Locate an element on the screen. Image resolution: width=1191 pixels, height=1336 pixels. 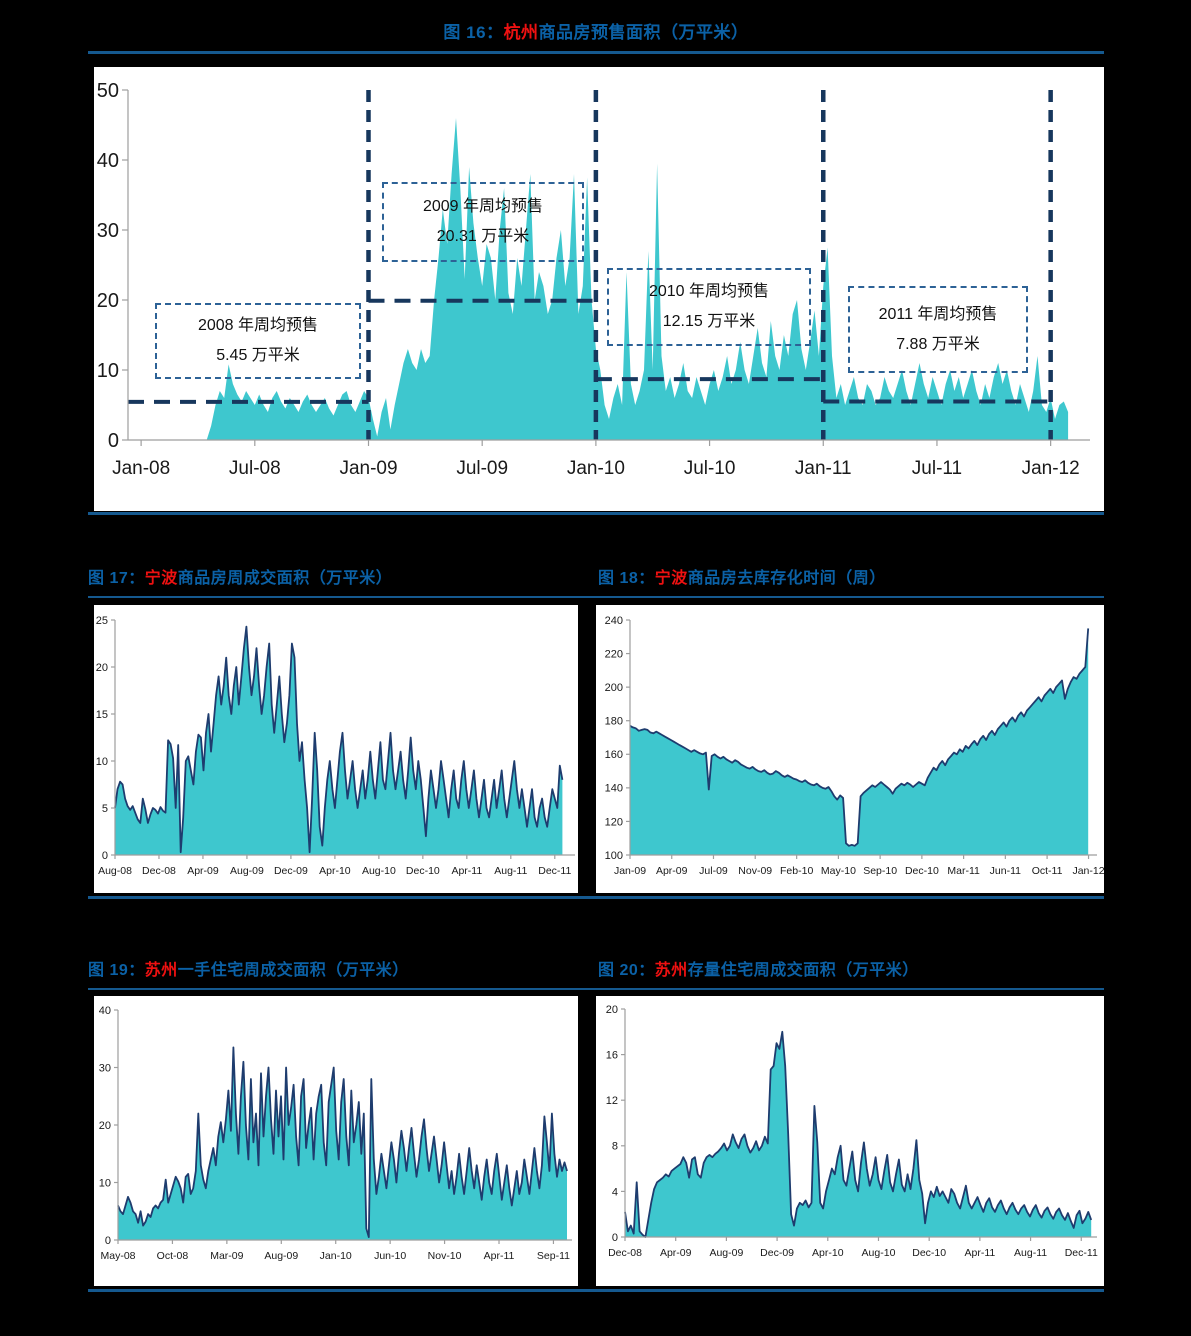
avg-annotation-2011-line1: 2011 年周均预售 is located at coordinates (938, 314).